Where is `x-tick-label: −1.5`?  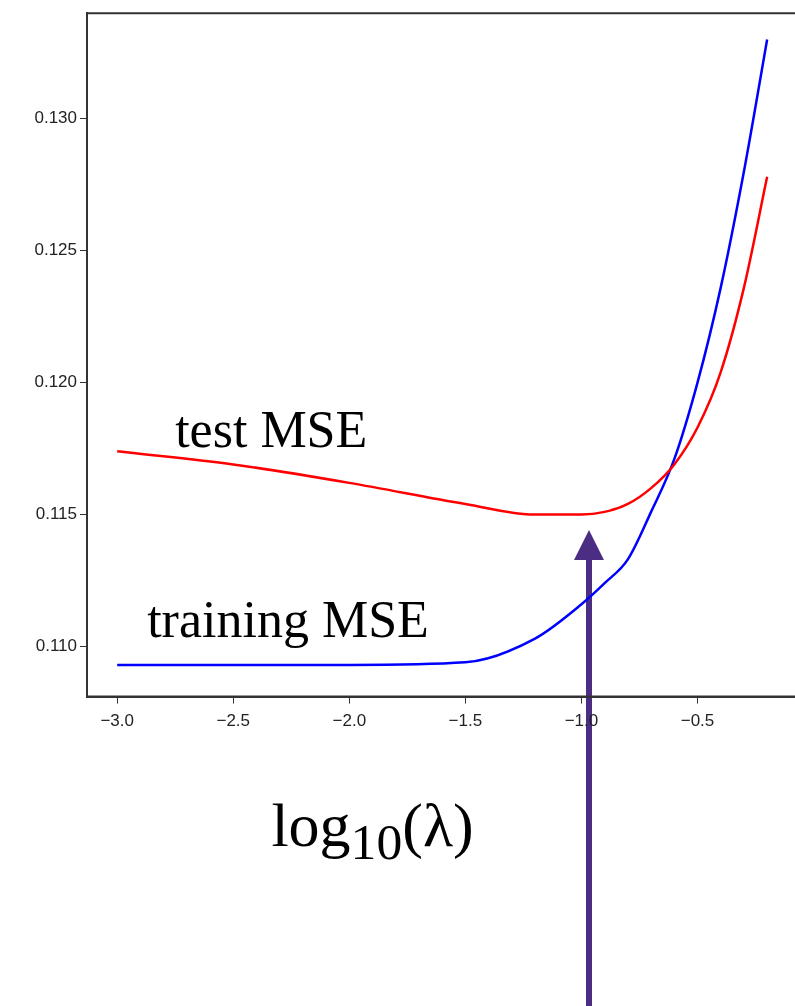 x-tick-label: −1.5 is located at coordinates (465, 721).